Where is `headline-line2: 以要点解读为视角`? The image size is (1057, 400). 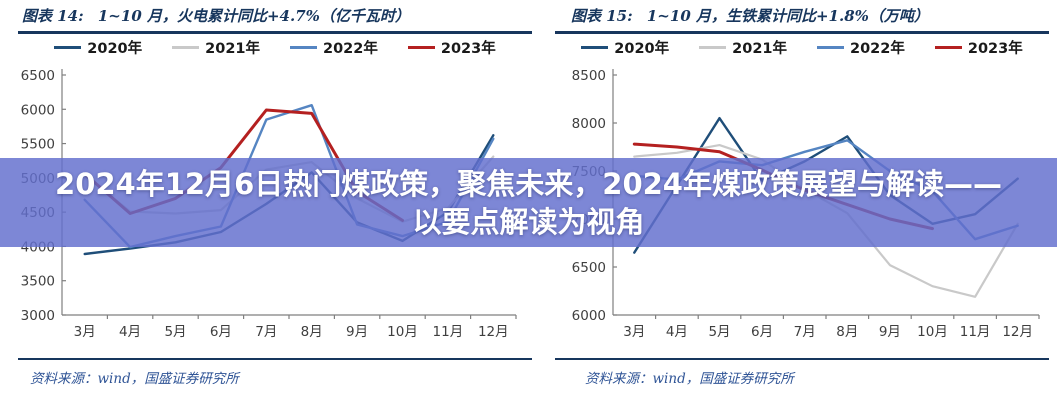 headline-line2: 以要点解读为视角 is located at coordinates (528, 221).